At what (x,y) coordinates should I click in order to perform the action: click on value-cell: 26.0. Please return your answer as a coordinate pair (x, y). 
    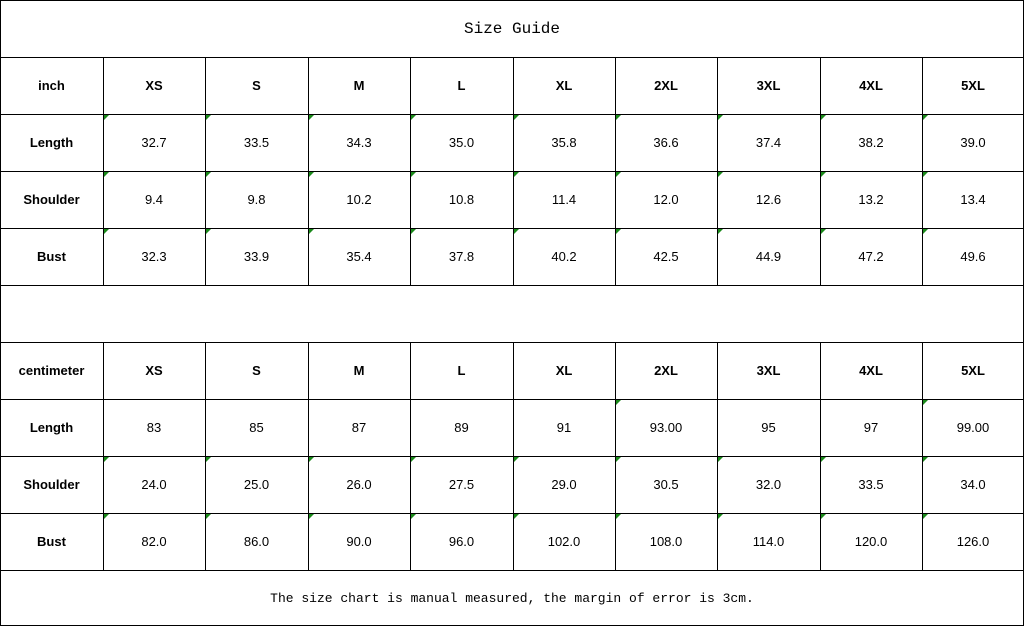
    Looking at the image, I should click on (359, 484).